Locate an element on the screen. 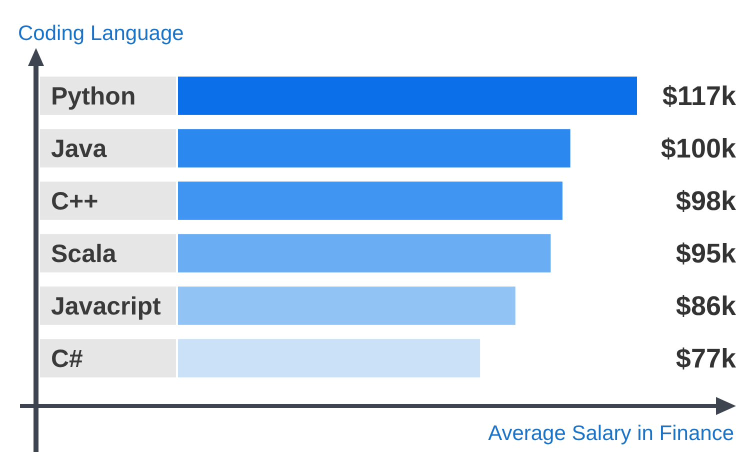 The image size is (752, 456). data-label: $86k is located at coordinates (706, 306).